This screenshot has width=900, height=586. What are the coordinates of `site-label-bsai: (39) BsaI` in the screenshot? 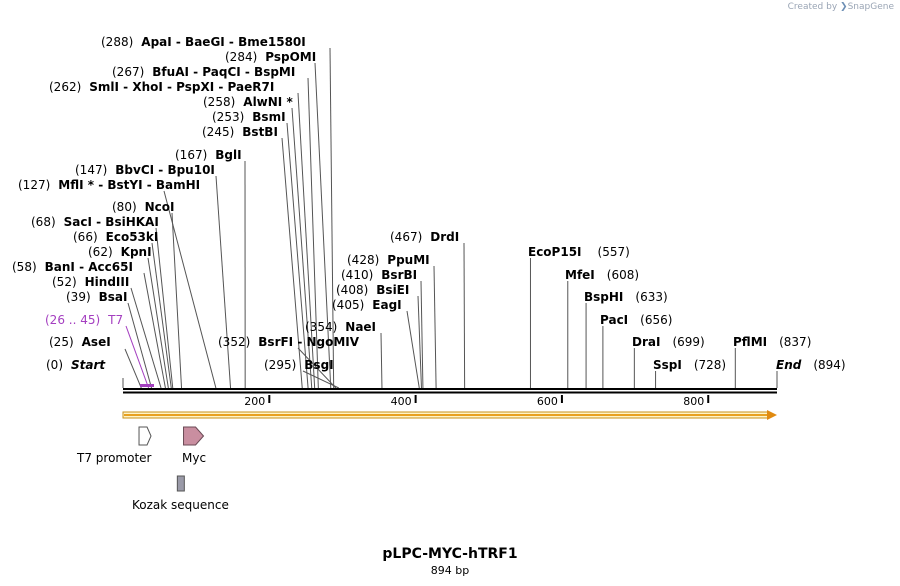 It's located at (97, 297).